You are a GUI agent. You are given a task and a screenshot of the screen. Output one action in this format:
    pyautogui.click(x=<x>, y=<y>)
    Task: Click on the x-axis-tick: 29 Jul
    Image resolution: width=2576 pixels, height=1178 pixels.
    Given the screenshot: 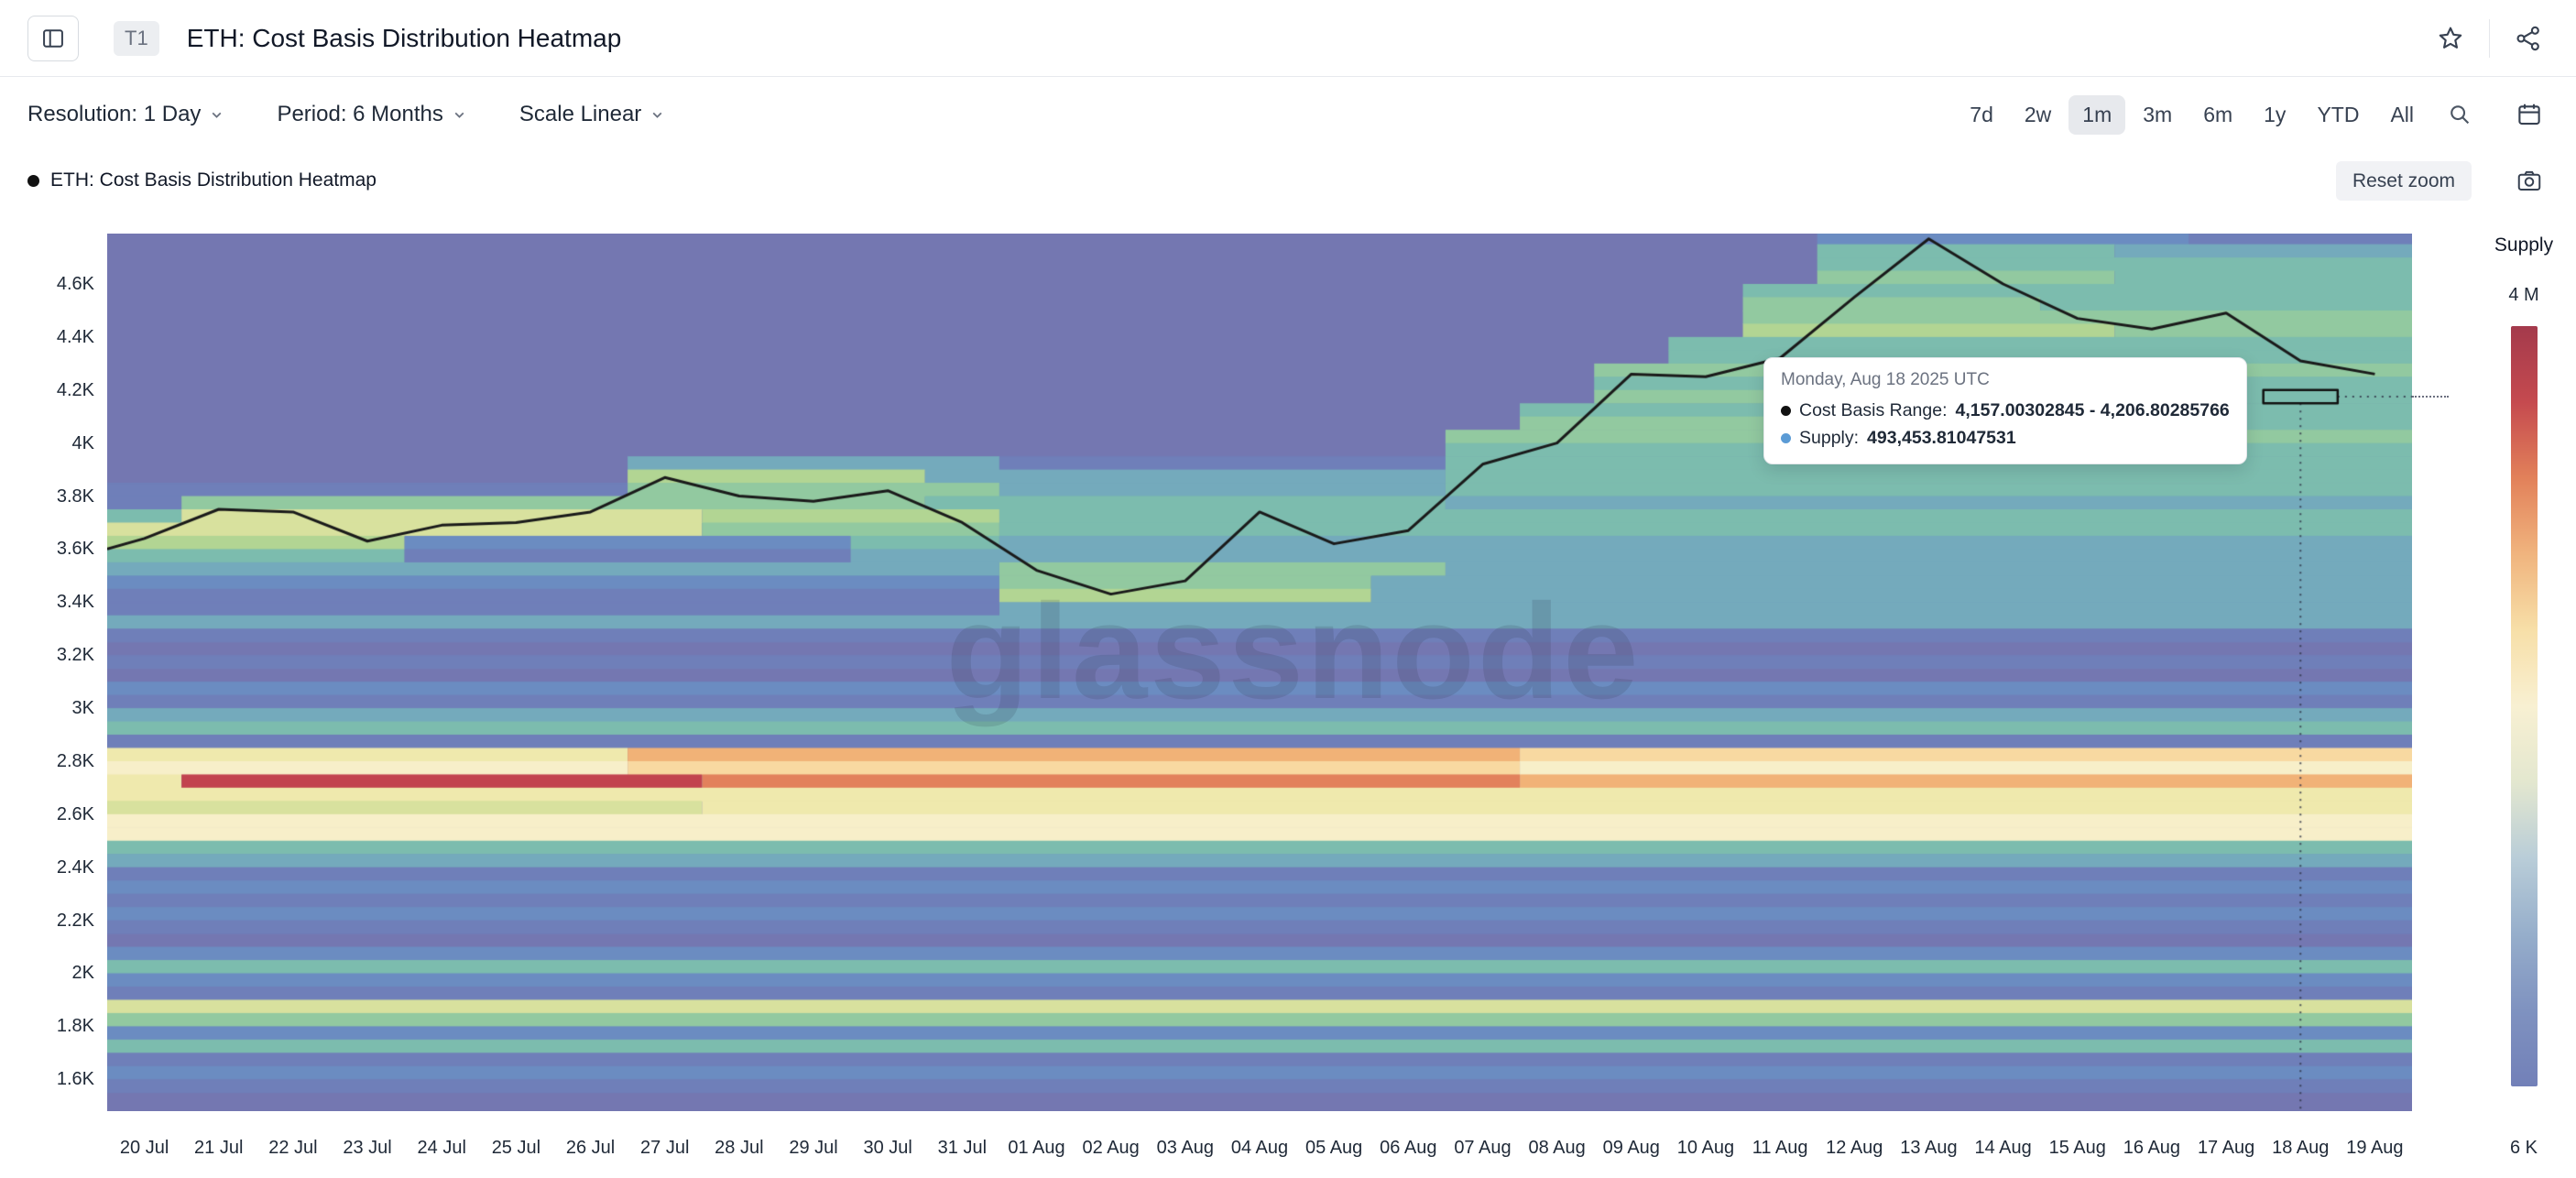 What is the action you would take?
    pyautogui.click(x=814, y=1148)
    